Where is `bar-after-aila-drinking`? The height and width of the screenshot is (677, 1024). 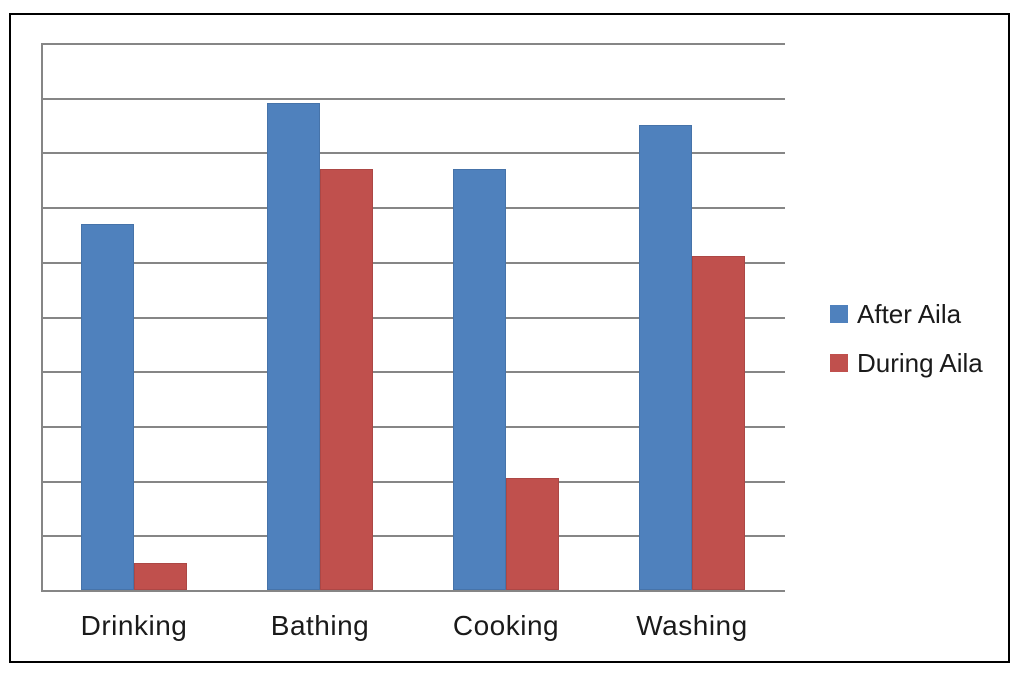 bar-after-aila-drinking is located at coordinates (107, 406).